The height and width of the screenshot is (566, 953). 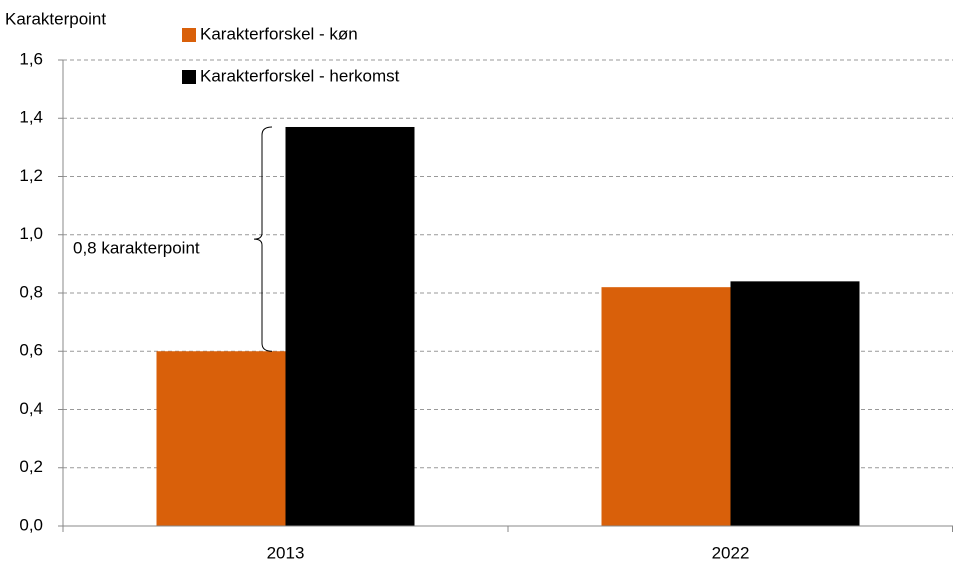 I want to click on legend-label: Karakterforskel - herkomst, so click(x=300, y=75).